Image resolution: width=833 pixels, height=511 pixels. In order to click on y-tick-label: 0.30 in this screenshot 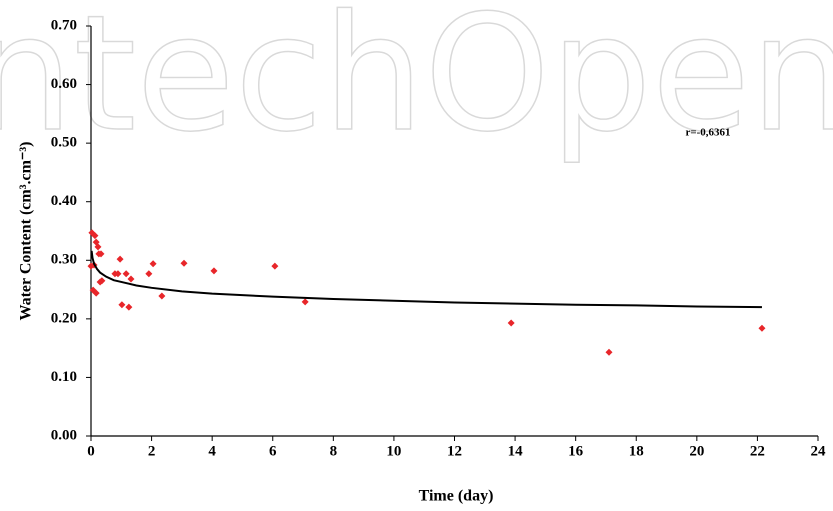, I will do `click(64, 260)`.